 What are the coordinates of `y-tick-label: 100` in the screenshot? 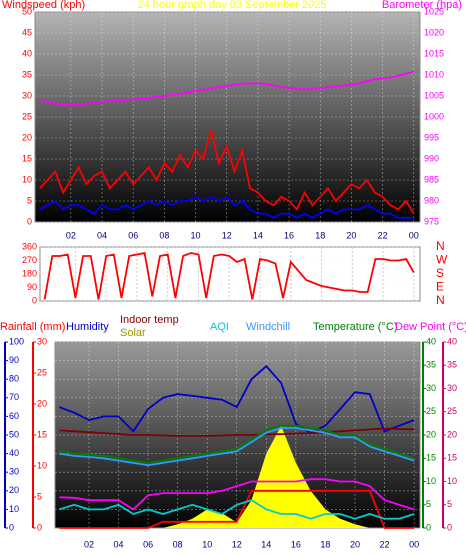 It's located at (16, 341).